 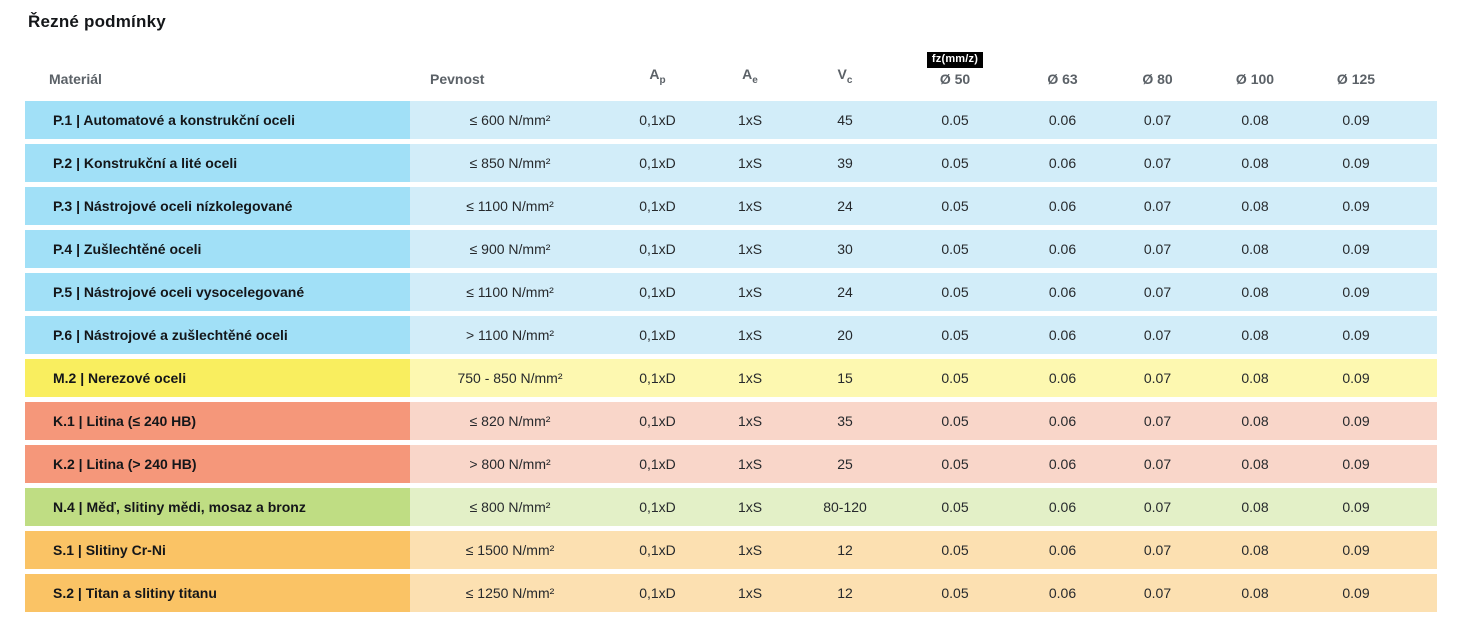 What do you see at coordinates (217, 377) in the screenshot?
I see `material-cell: M.2 | Nerezové oceli` at bounding box center [217, 377].